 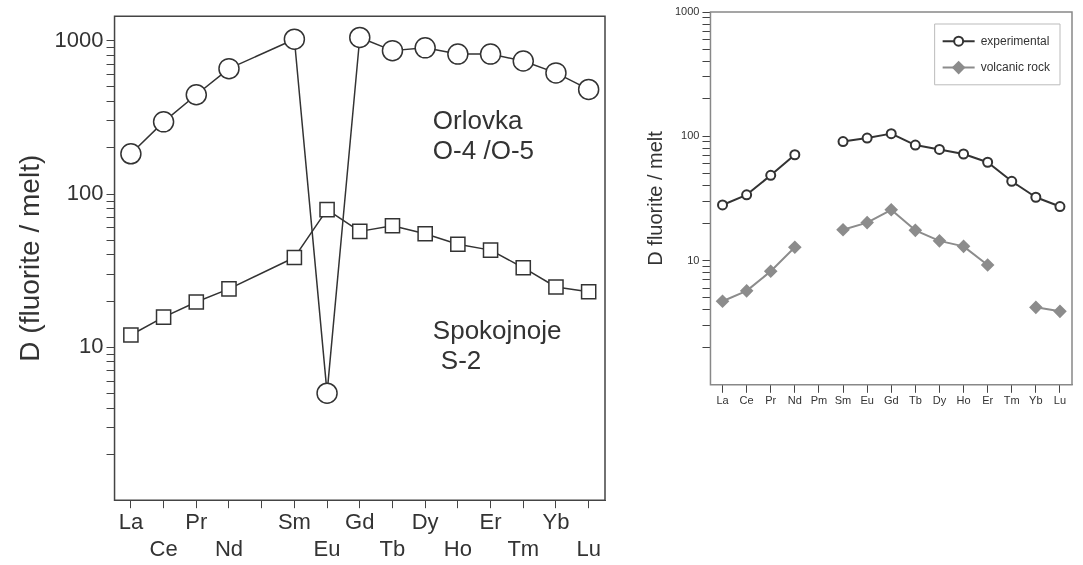 What do you see at coordinates (1015, 66) in the screenshot?
I see `legend-label: volcanic rock` at bounding box center [1015, 66].